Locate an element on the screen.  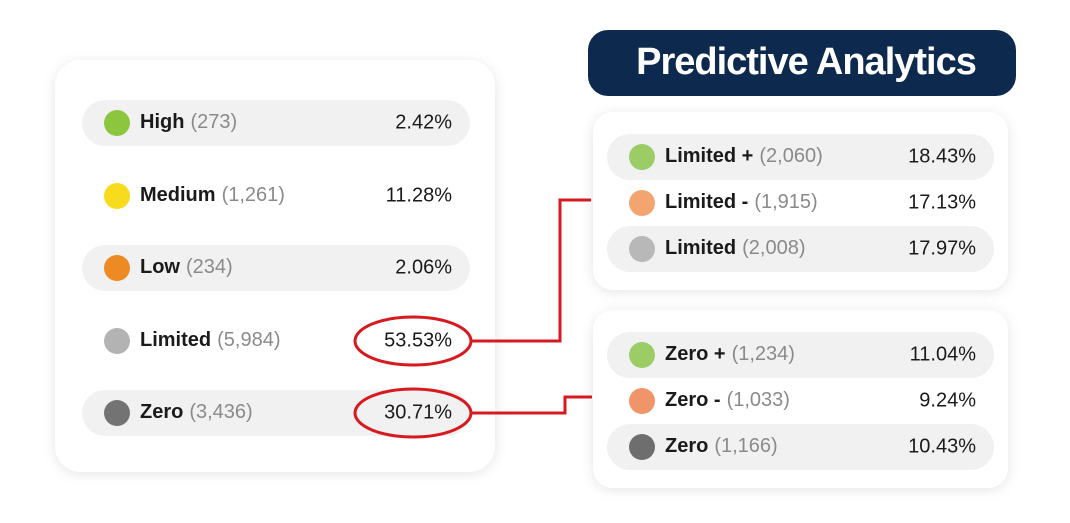
row-text: Limited - (1,915) is located at coordinates (741, 202).